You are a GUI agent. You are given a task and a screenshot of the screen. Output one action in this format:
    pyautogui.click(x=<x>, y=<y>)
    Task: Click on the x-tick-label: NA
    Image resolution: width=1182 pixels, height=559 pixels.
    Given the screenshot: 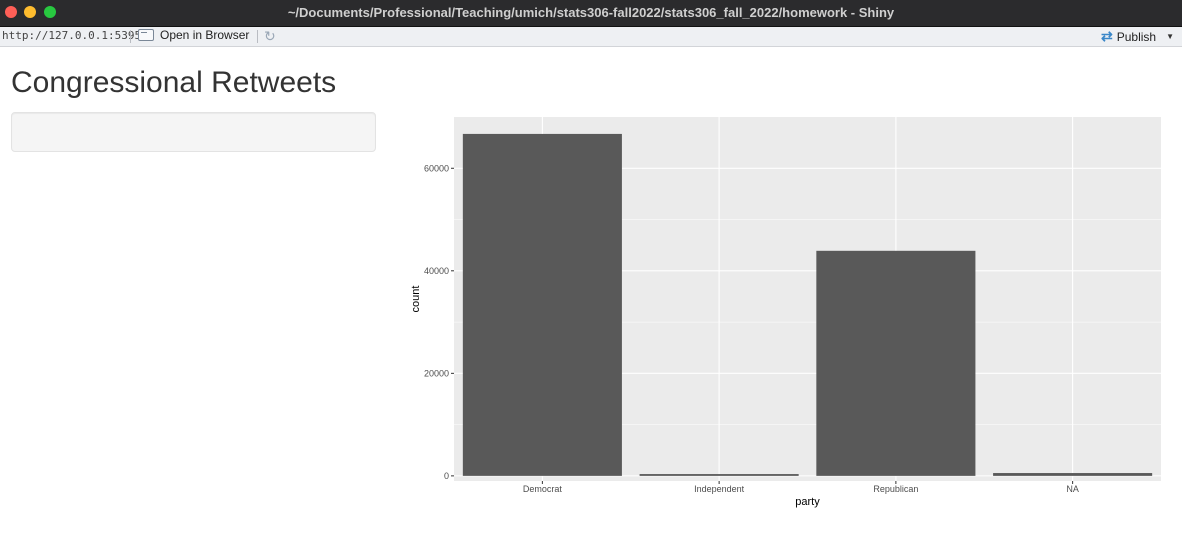 What is the action you would take?
    pyautogui.click(x=1072, y=489)
    